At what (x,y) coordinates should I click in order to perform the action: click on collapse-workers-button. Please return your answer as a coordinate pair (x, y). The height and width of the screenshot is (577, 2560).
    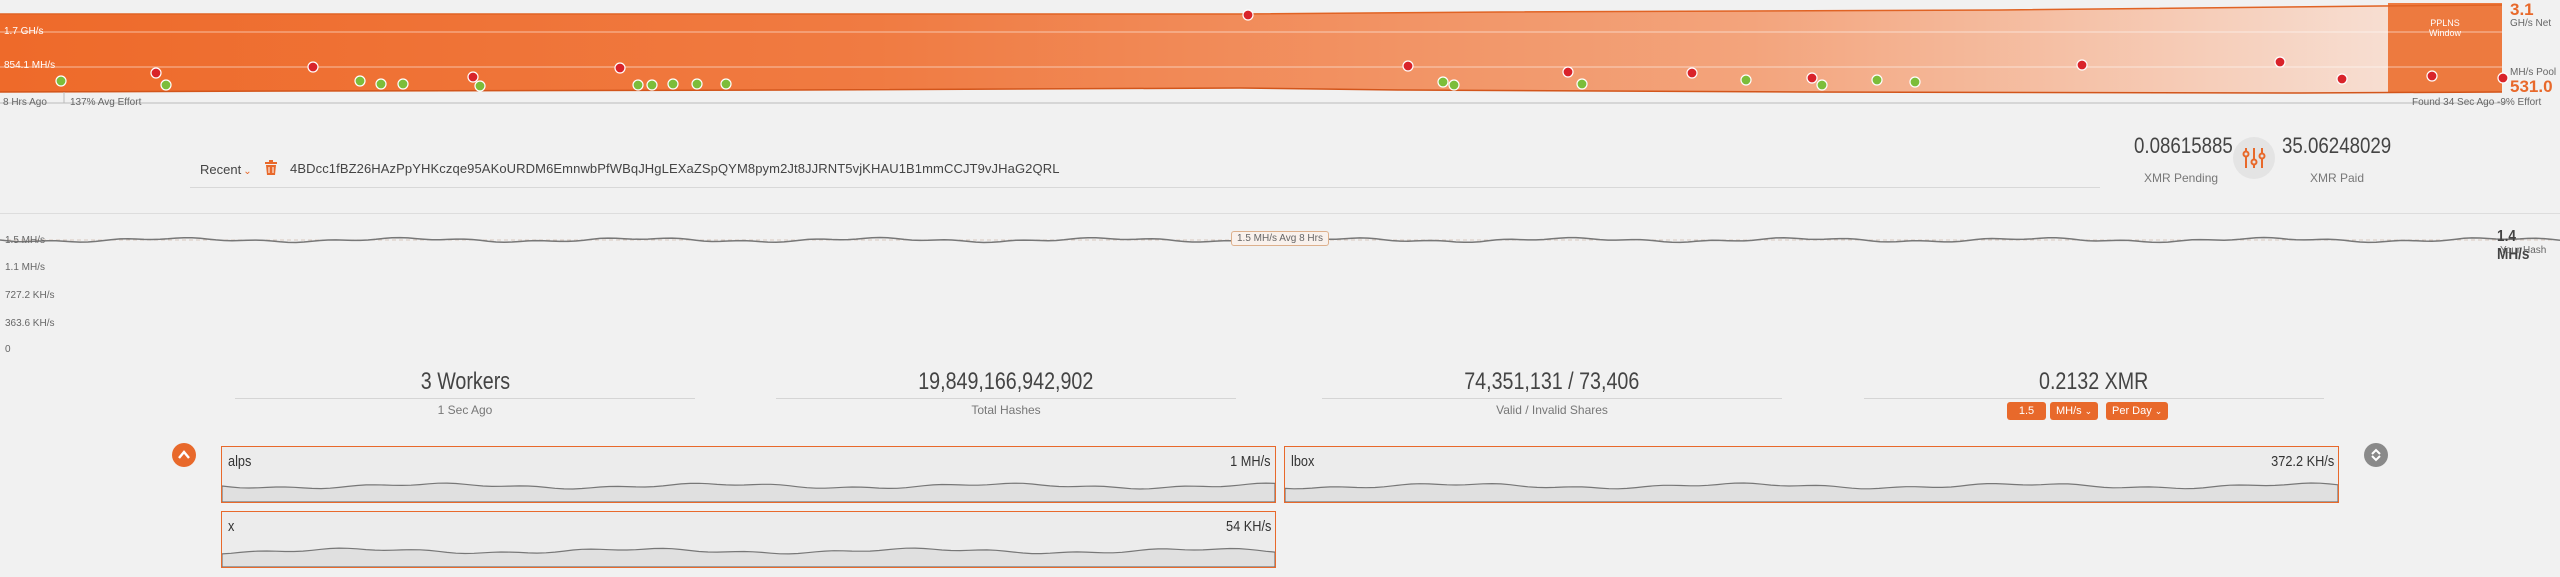
    Looking at the image, I should click on (184, 455).